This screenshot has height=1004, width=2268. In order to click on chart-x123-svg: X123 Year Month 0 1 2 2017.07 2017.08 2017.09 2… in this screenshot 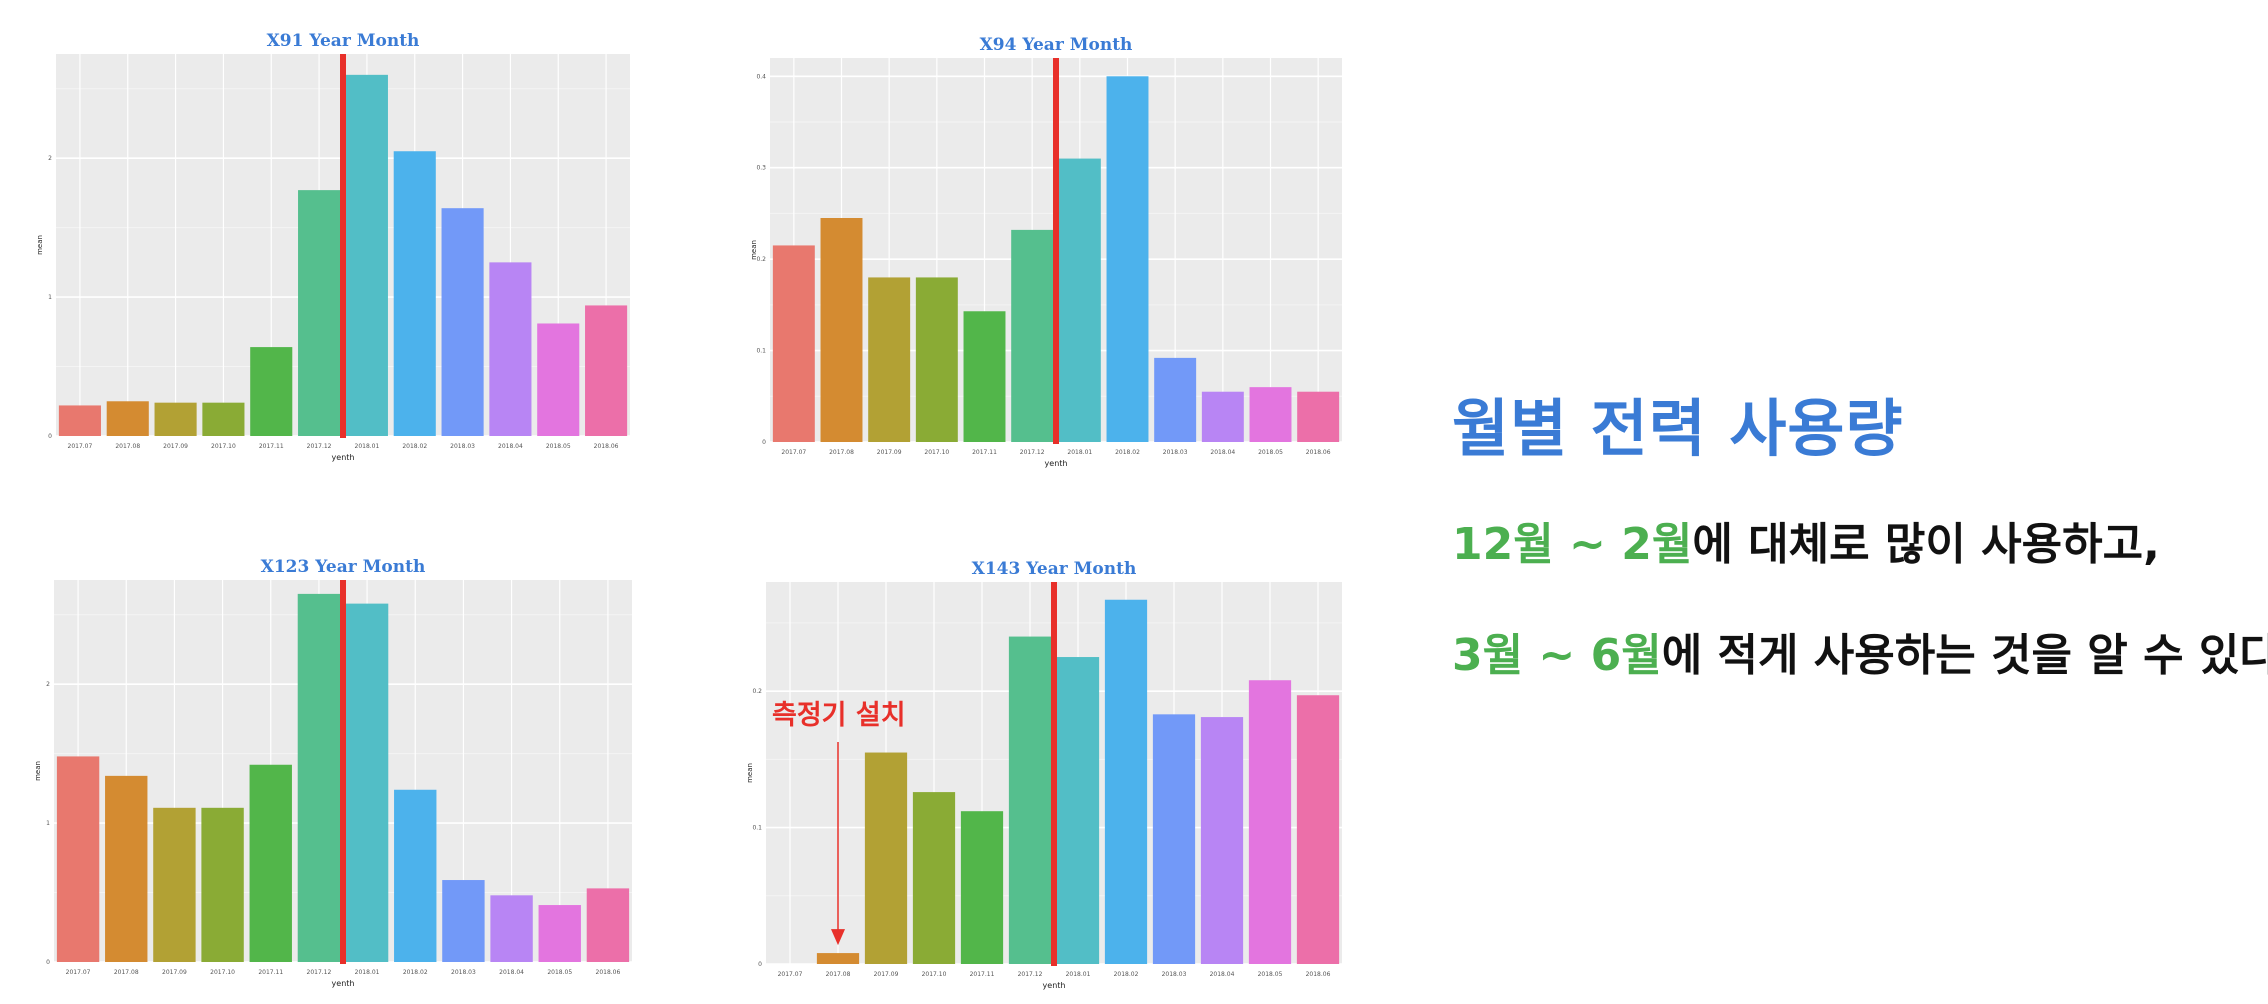, I will do `click(333, 772)`.